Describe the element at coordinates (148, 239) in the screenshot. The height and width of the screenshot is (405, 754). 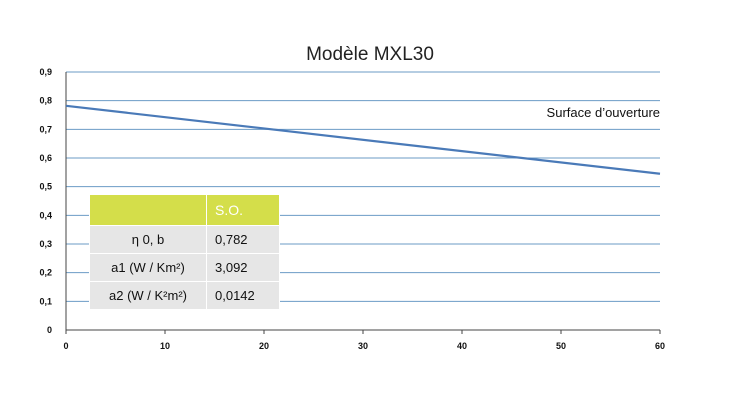
I see `table-row-label: η 0, b` at that location.